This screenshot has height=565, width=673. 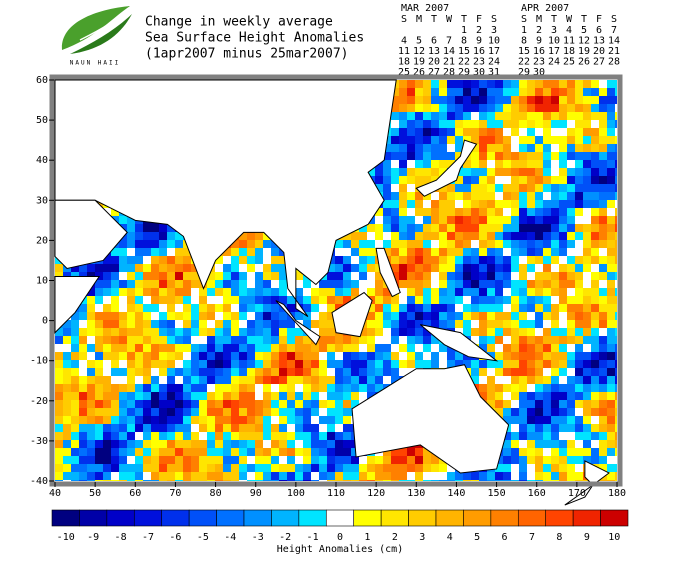 I want to click on calendar-day: 2, so click(x=479, y=30).